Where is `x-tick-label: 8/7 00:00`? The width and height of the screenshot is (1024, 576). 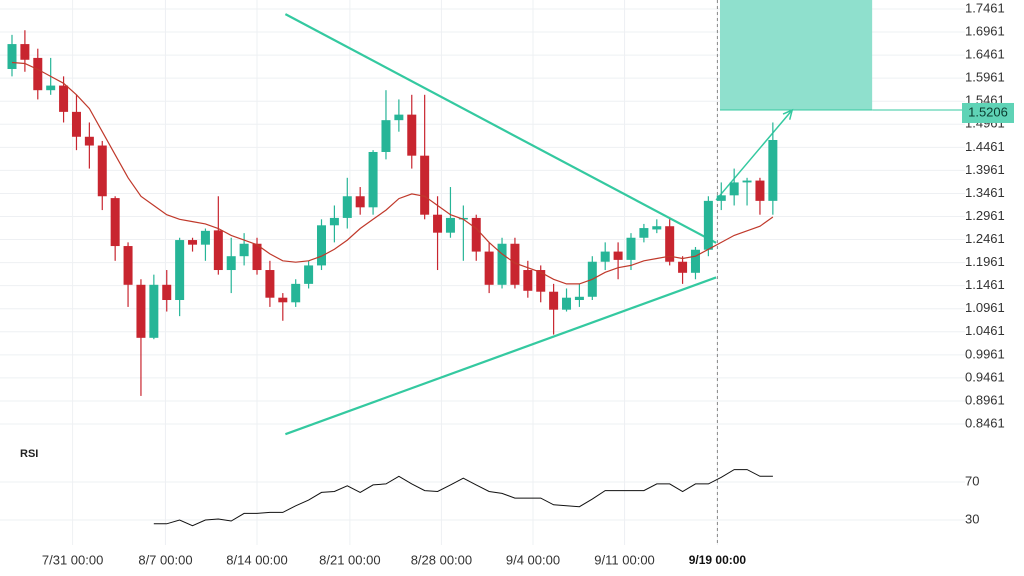
x-tick-label: 8/7 00:00 is located at coordinates (165, 559).